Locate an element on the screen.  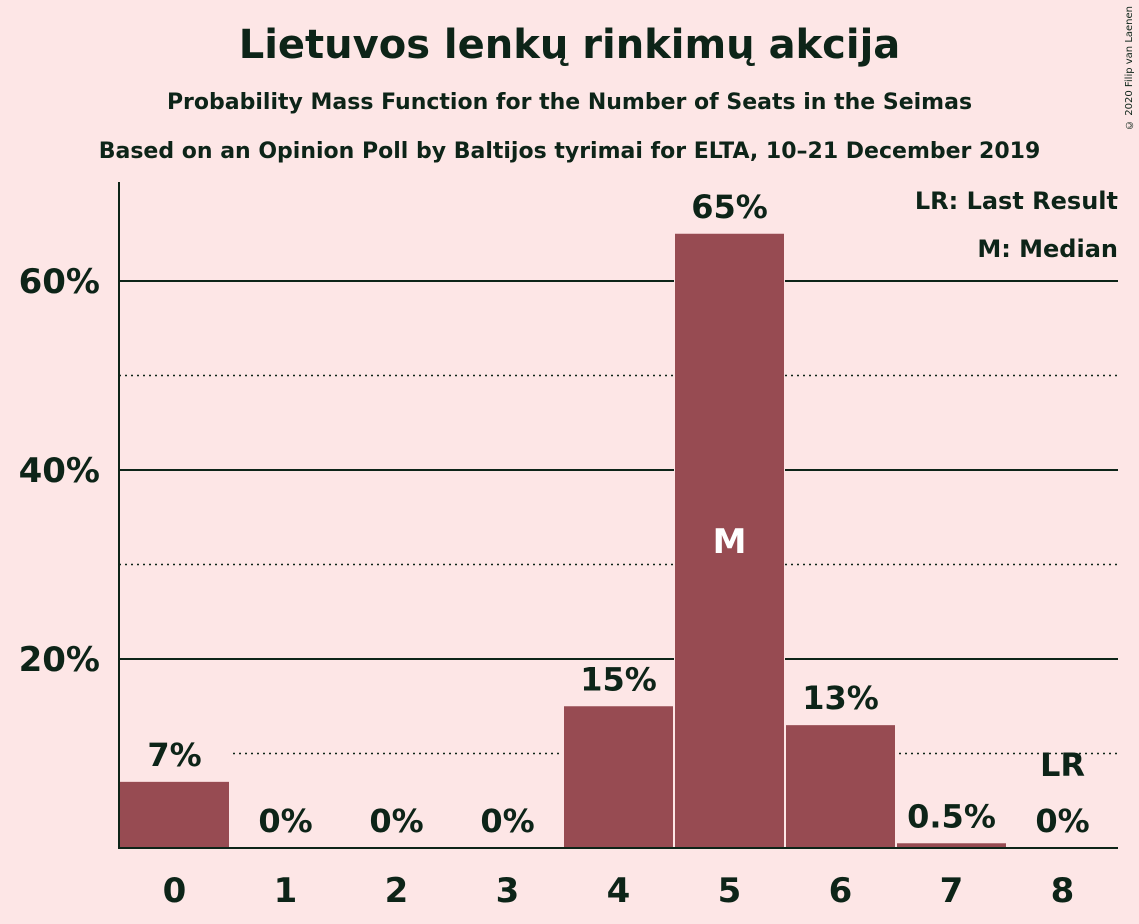
x-tick-label: 4 is located at coordinates (619, 891).